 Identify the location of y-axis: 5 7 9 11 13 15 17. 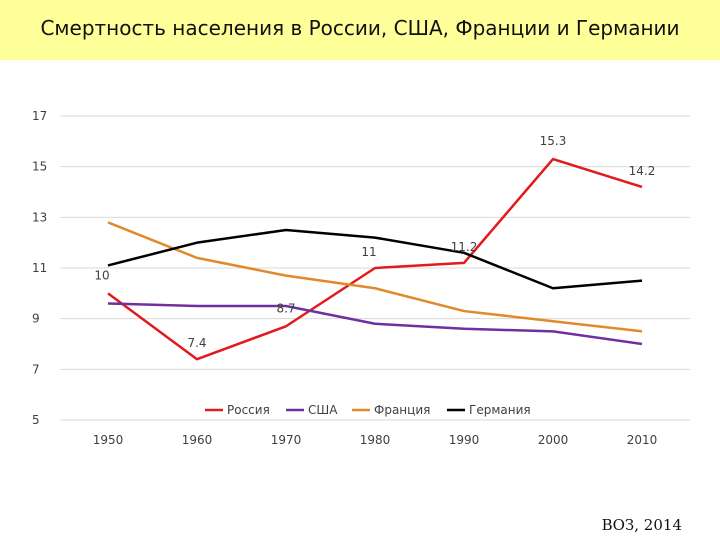
(39, 268).